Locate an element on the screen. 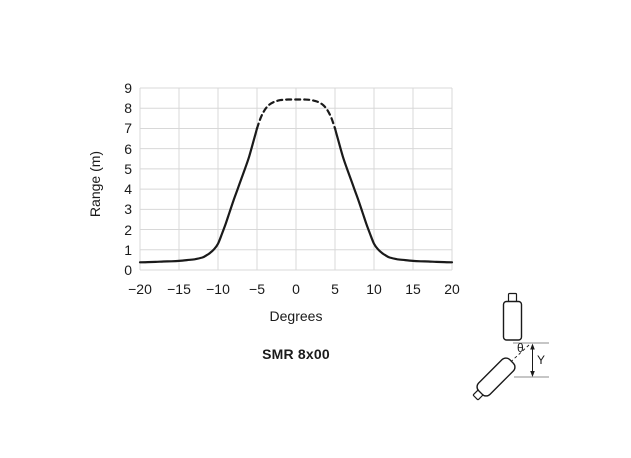 This screenshot has height=458, width=631. y-tick-label: 3 is located at coordinates (128, 209).